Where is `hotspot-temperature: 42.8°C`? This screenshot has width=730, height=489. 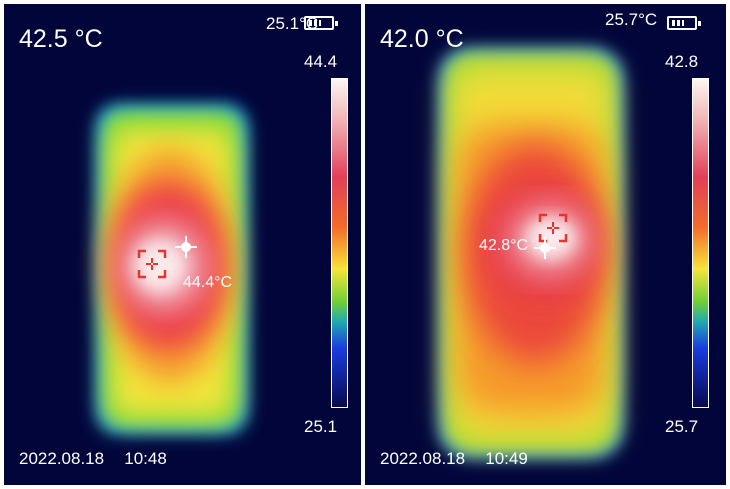 hotspot-temperature: 42.8°C is located at coordinates (504, 245).